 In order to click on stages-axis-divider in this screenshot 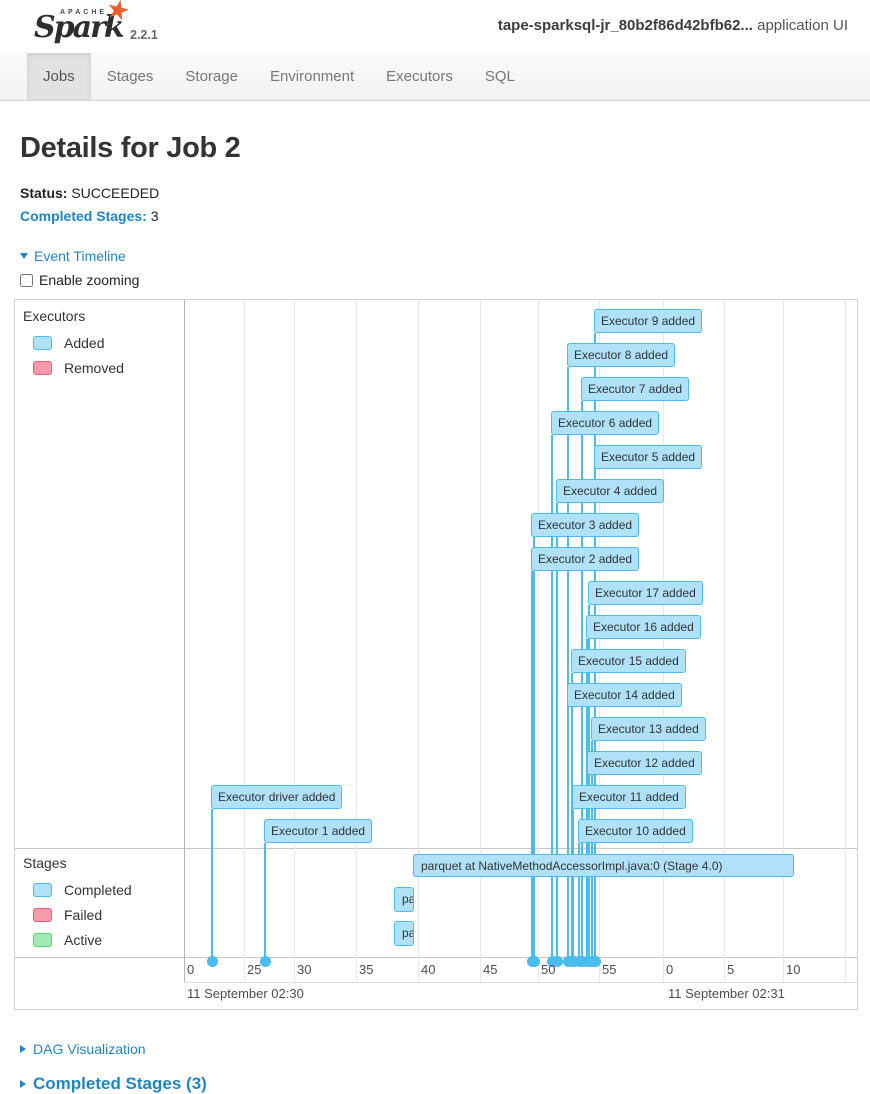, I will do `click(436, 957)`.